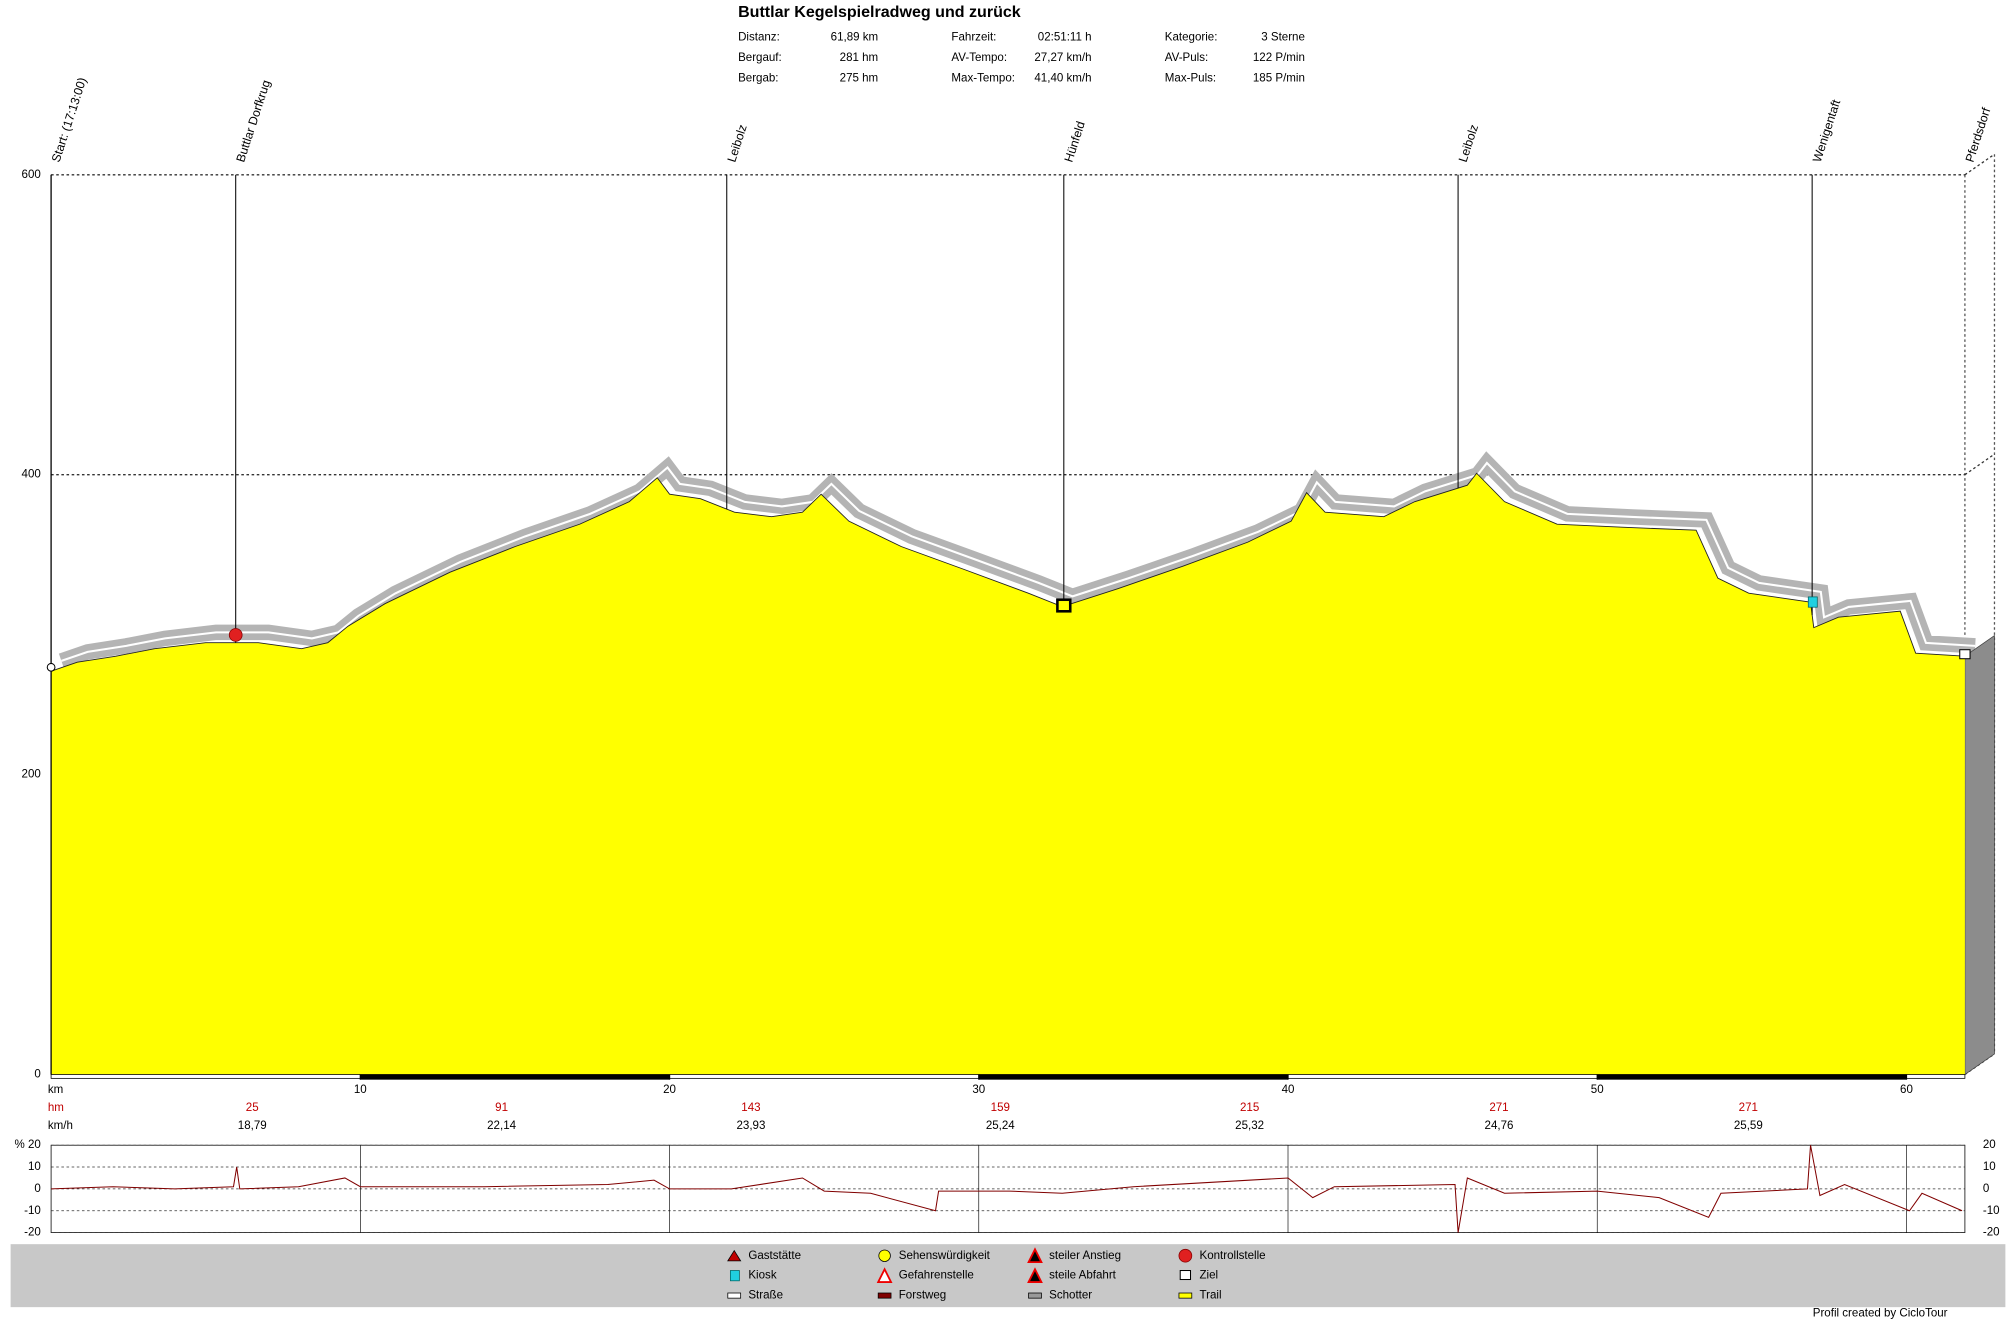 This screenshot has height=1320, width=2016. I want to click on side-face, so click(1979, 855).